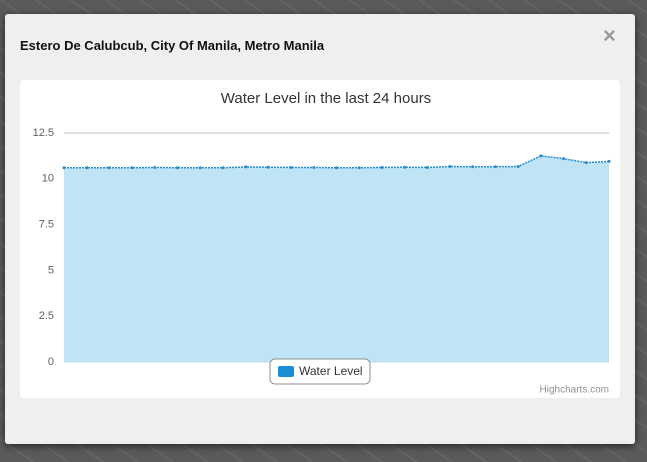  What do you see at coordinates (574, 390) in the screenshot?
I see `credits: Highcharts.com` at bounding box center [574, 390].